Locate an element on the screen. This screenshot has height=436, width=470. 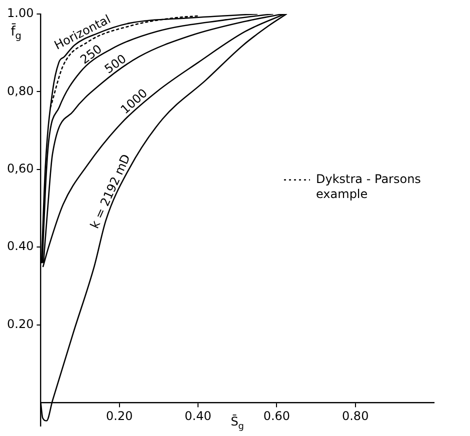
y-tick-label: 1.00 is located at coordinates (20, 13).